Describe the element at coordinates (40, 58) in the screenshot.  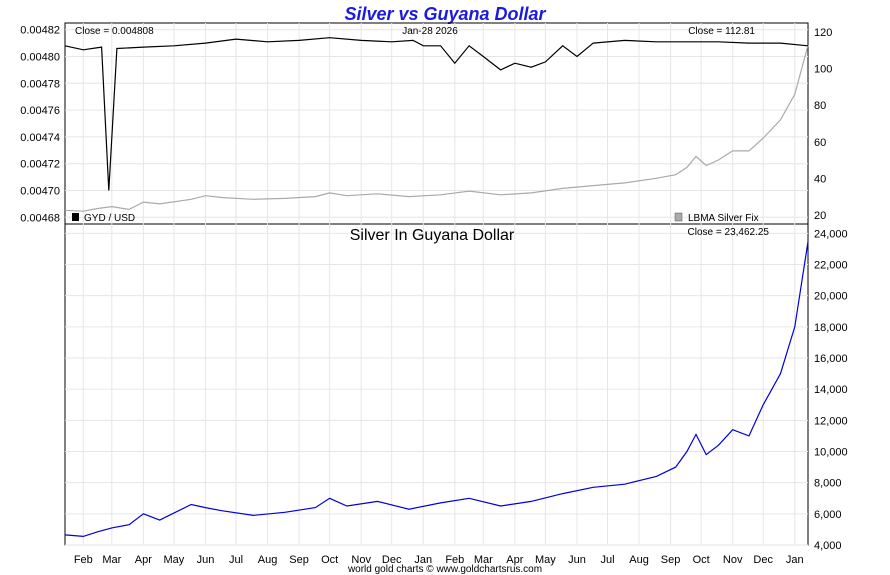
I see `left-y-tick-label: 0.00480` at that location.